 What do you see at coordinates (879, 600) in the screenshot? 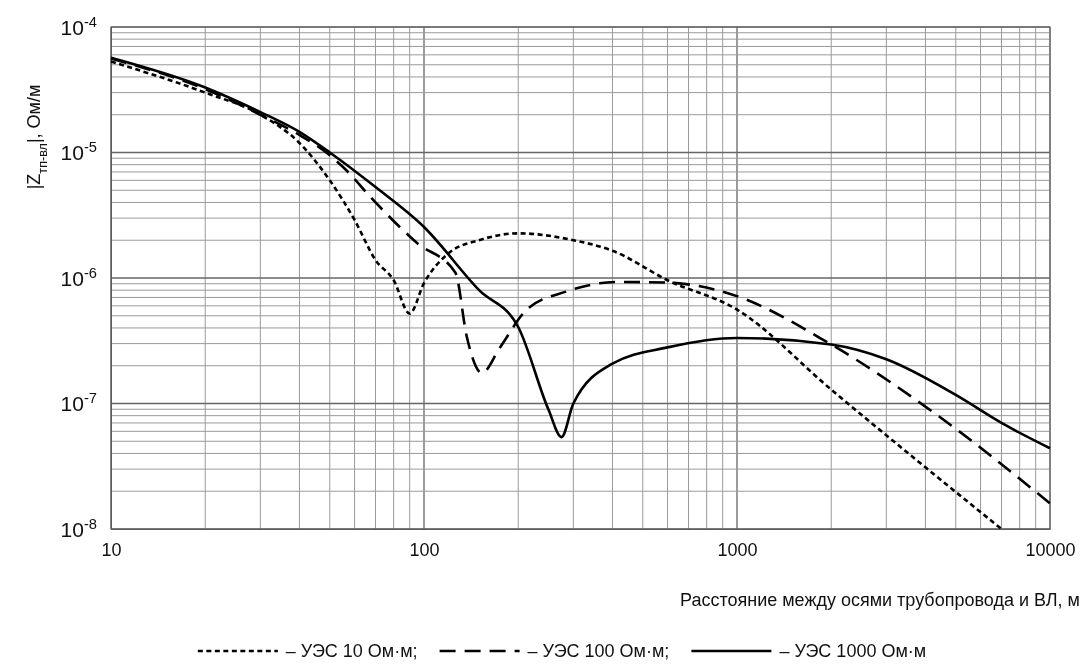
I see `x-axis-title: Расстояние между осями трубопровода и ВЛ, м` at bounding box center [879, 600].